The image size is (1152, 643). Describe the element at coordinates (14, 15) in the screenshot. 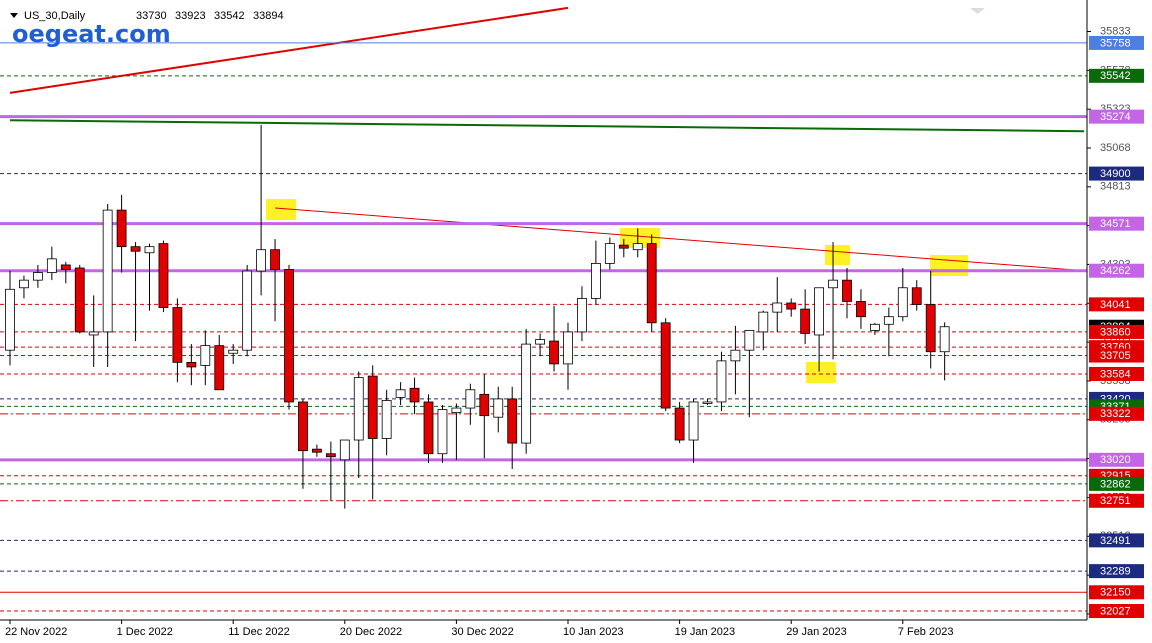

I see `menu-arrow` at that location.